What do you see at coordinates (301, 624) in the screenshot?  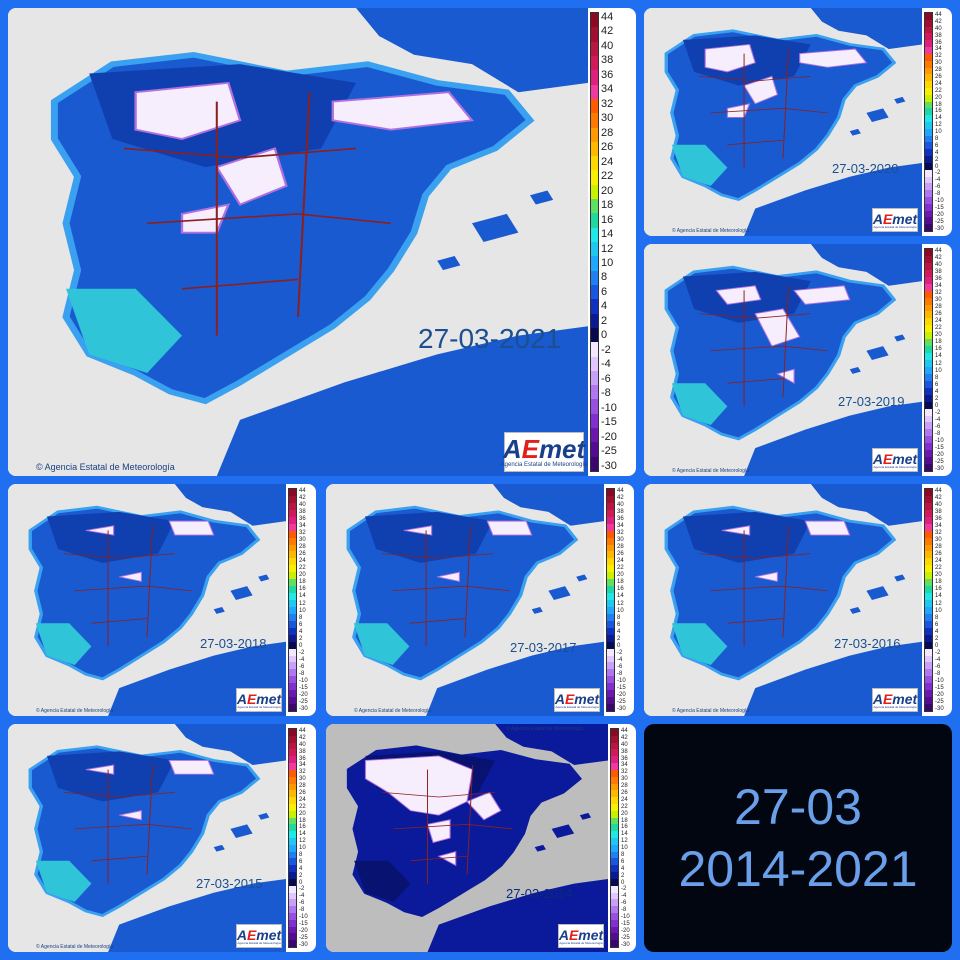 I see `legend-value: 6` at bounding box center [301, 624].